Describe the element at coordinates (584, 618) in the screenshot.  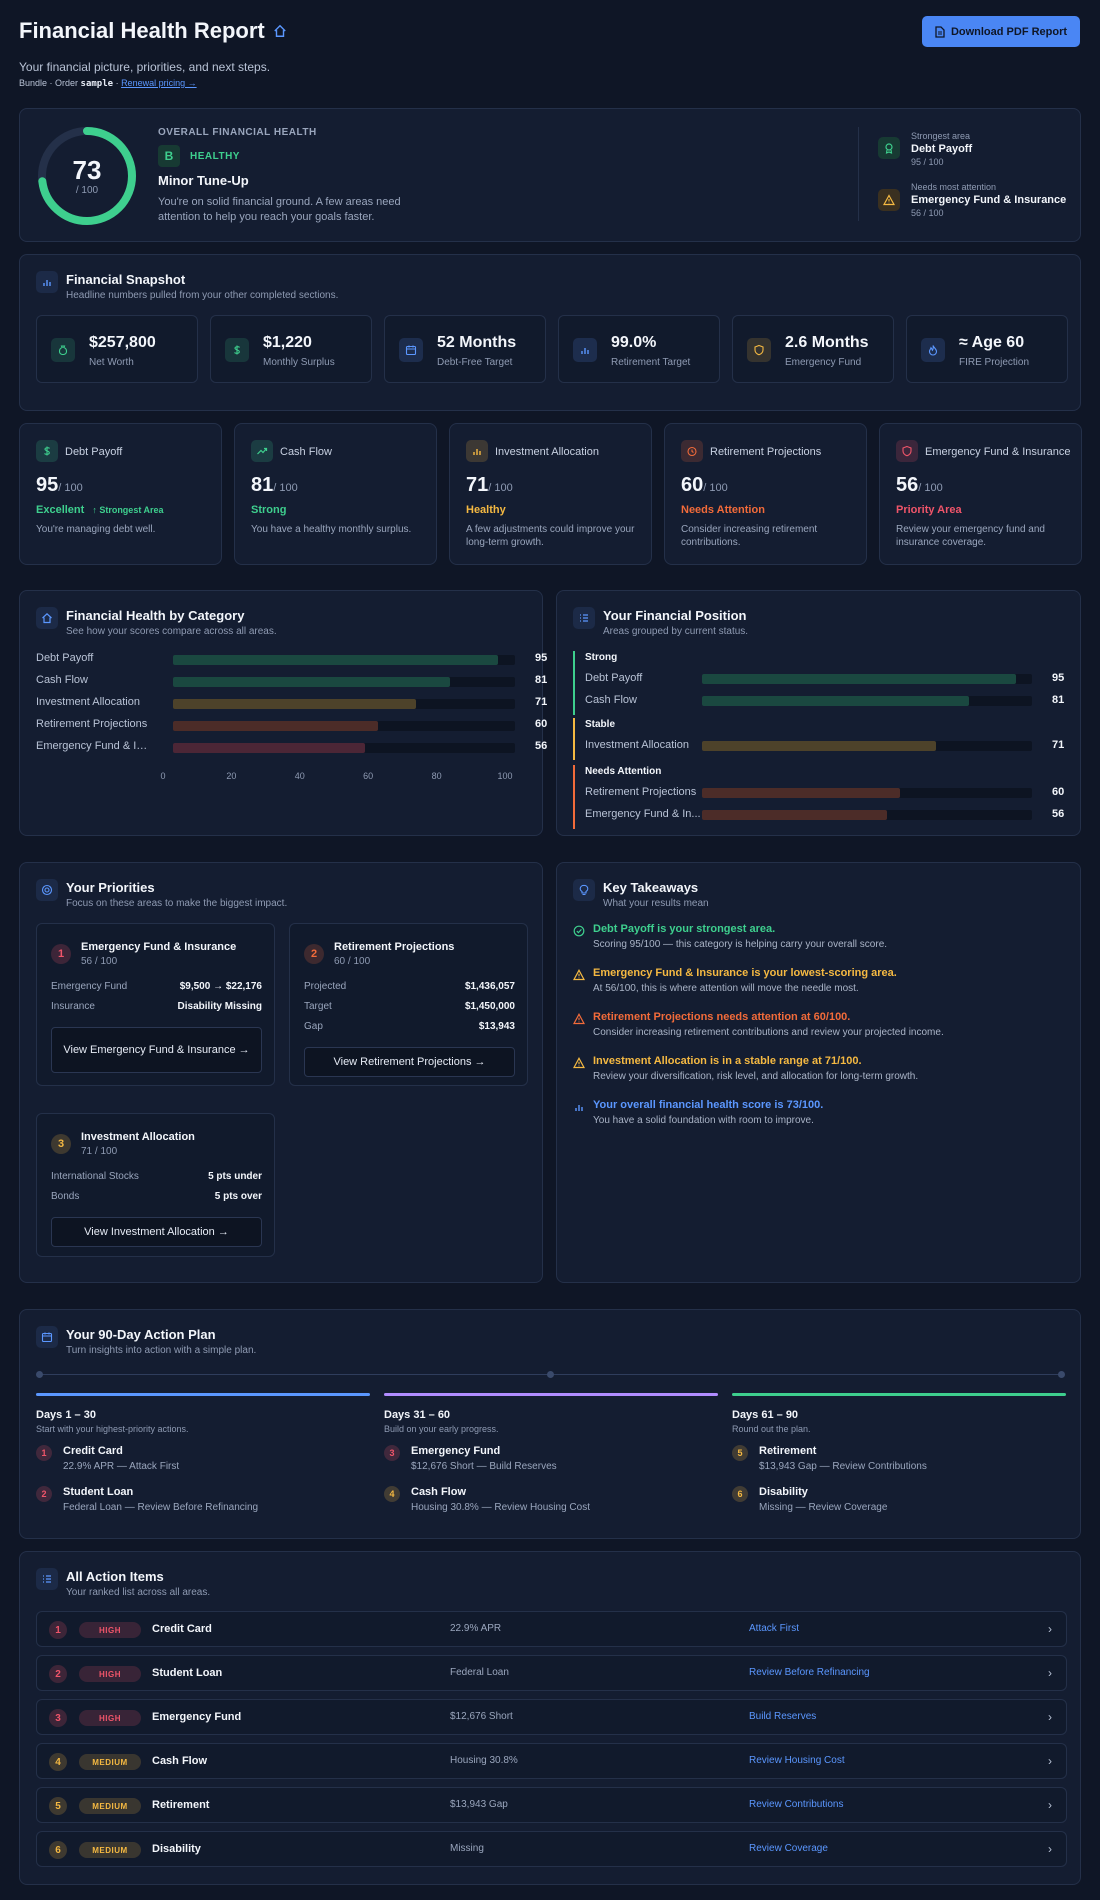
I see `list-icon` at that location.